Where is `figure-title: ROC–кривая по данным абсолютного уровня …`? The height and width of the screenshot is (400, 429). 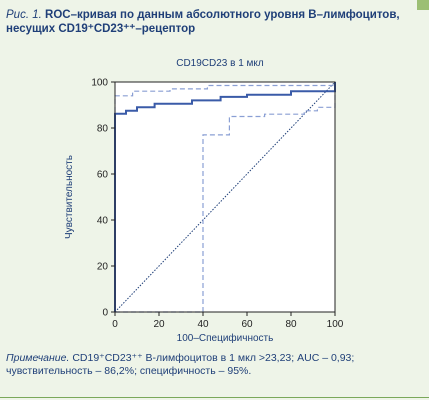 figure-title: ROC–кривая по данным абсолютного уровня … is located at coordinates (203, 22).